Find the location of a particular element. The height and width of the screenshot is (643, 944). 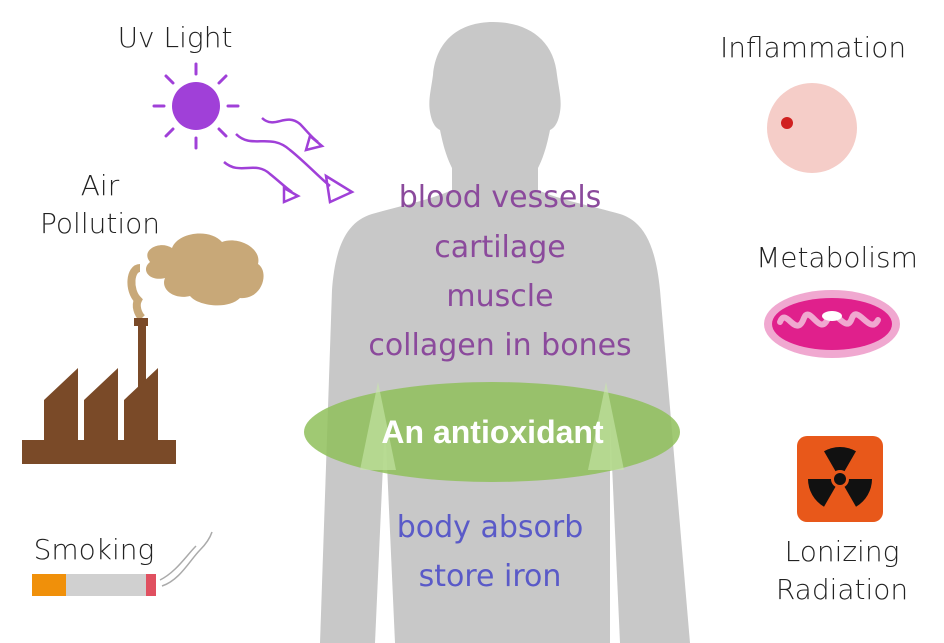

mitochondrion-icon is located at coordinates (832, 324).